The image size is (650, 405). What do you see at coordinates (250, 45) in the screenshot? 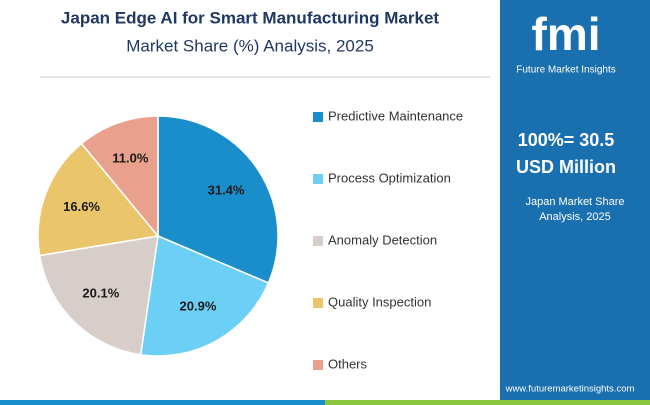
I see `chart-subtitle: Market Share (%) Analysis, 2025` at bounding box center [250, 45].